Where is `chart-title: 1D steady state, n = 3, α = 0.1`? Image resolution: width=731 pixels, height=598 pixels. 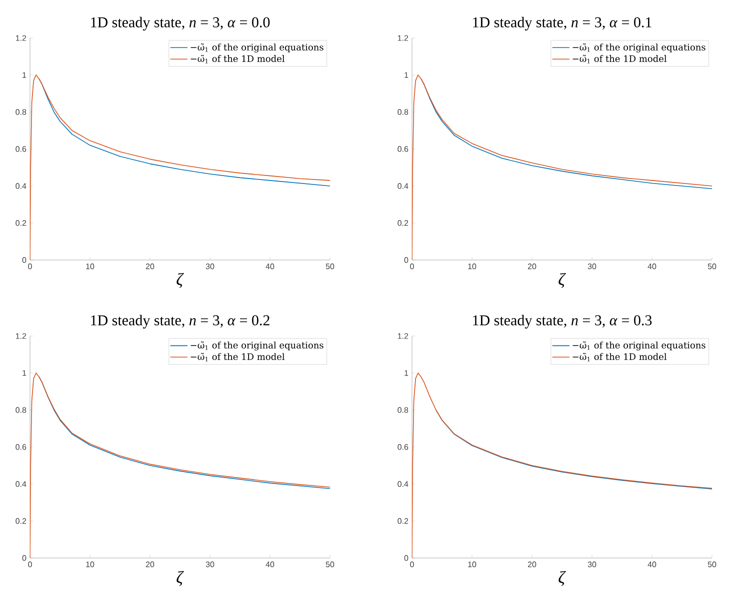
chart-title: 1D steady state, n = 3, α = 0.1 is located at coordinates (562, 23).